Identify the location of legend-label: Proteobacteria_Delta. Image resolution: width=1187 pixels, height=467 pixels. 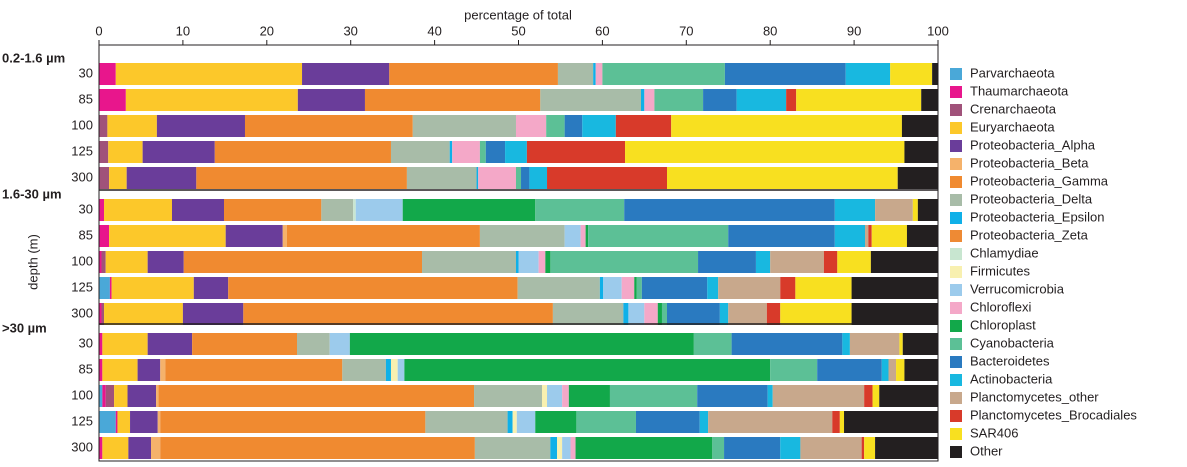
(1031, 198).